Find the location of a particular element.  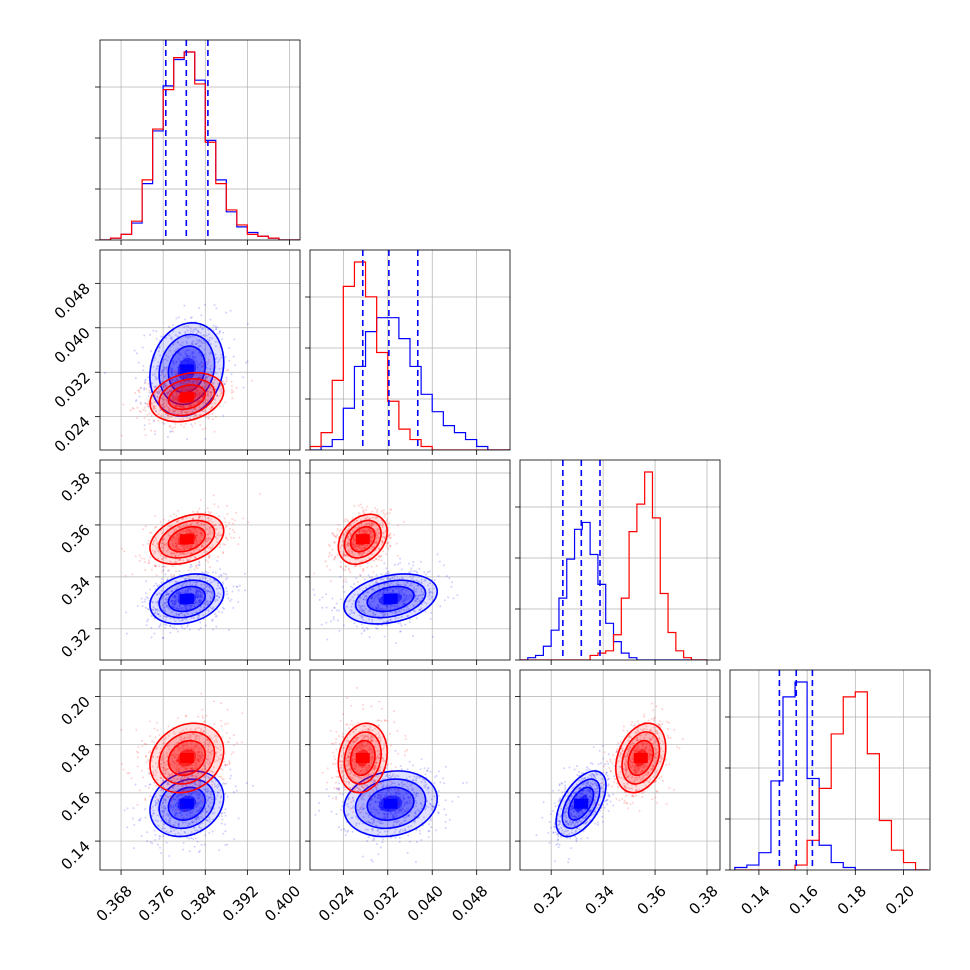

axes-frame is located at coordinates (200, 350).